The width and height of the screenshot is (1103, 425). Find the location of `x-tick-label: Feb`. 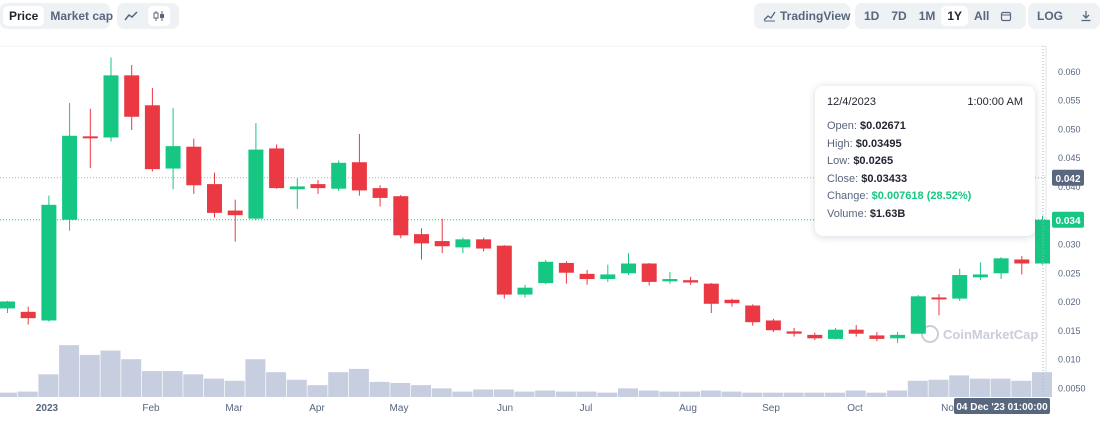

x-tick-label: Feb is located at coordinates (151, 408).